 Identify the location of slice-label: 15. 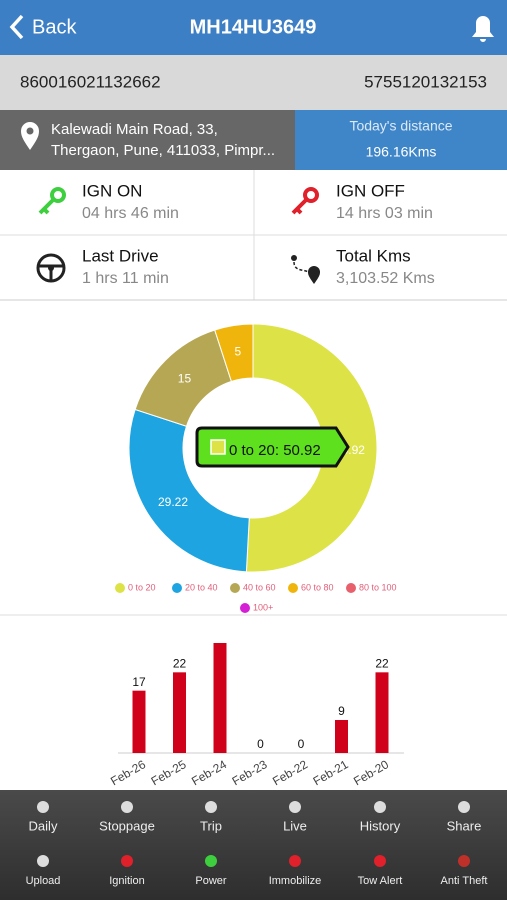
(185, 379).